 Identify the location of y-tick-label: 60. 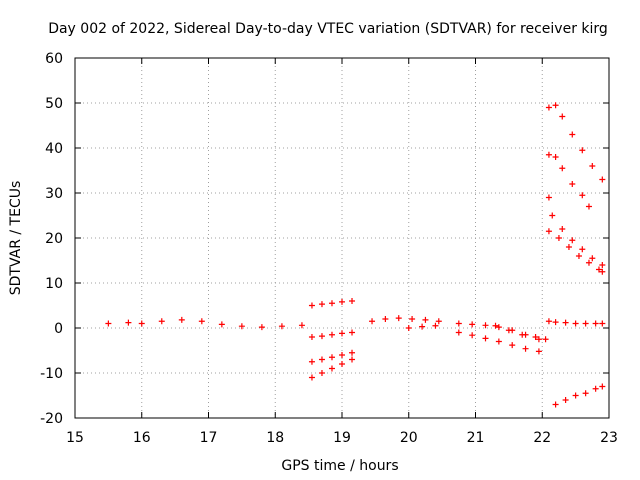
(54, 59).